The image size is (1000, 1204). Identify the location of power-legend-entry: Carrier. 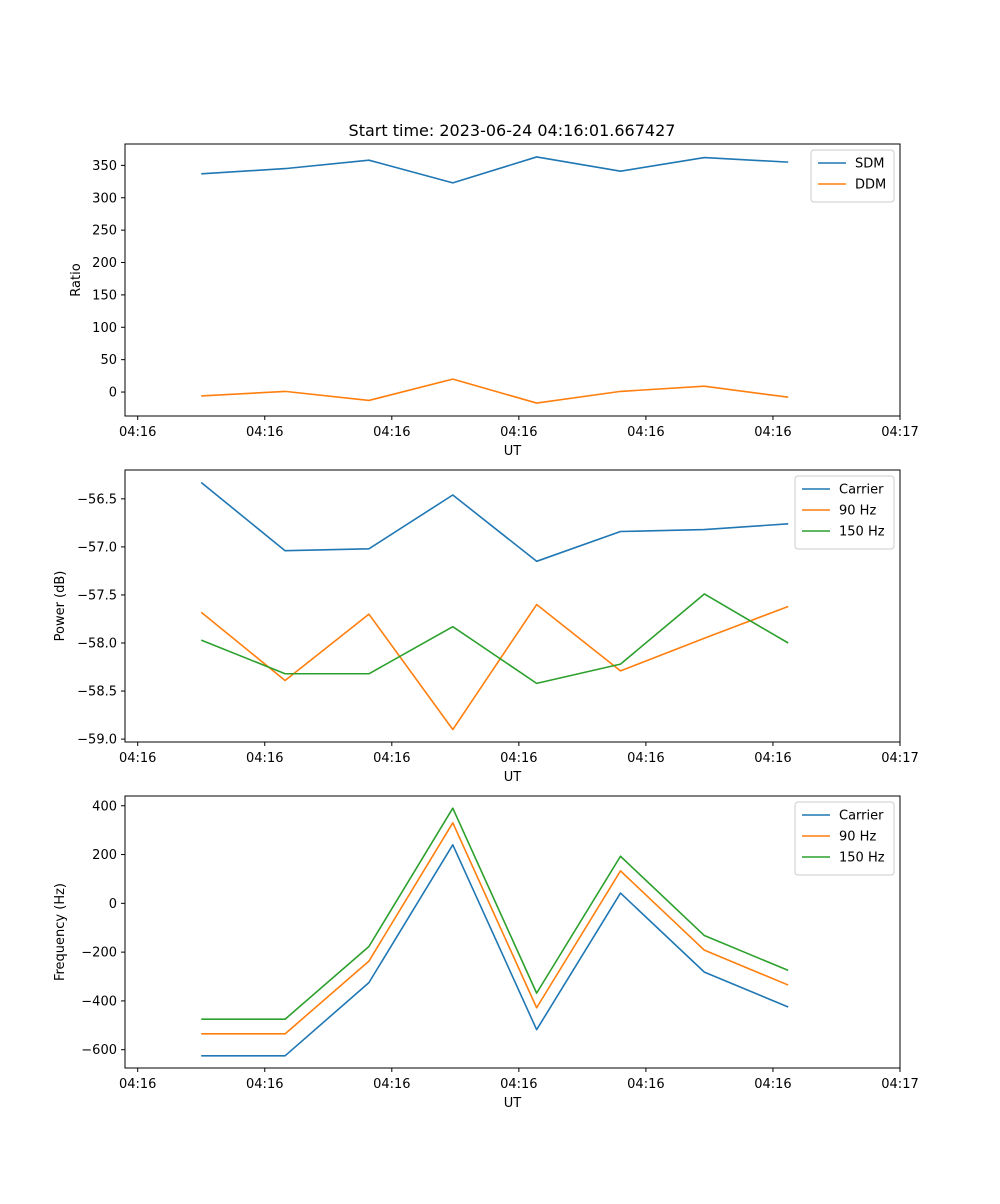
(861, 490).